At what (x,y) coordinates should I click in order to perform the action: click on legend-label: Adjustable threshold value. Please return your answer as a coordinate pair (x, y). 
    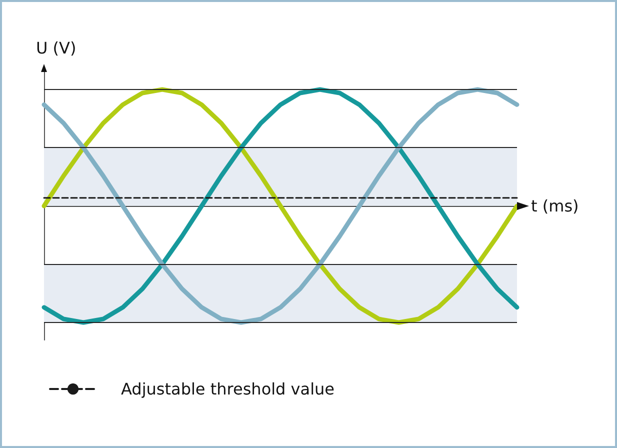
    Looking at the image, I should click on (227, 389).